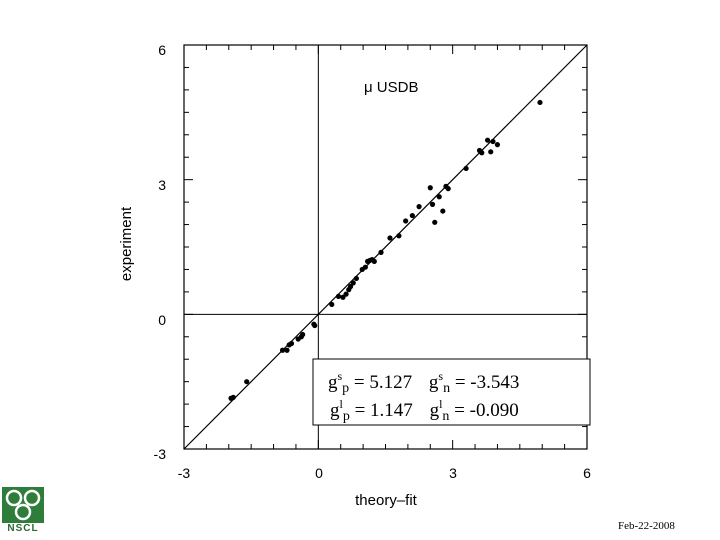 Image resolution: width=720 pixels, height=540 pixels. Describe the element at coordinates (386, 500) in the screenshot. I see `x-axis-title: theory–fit` at that location.